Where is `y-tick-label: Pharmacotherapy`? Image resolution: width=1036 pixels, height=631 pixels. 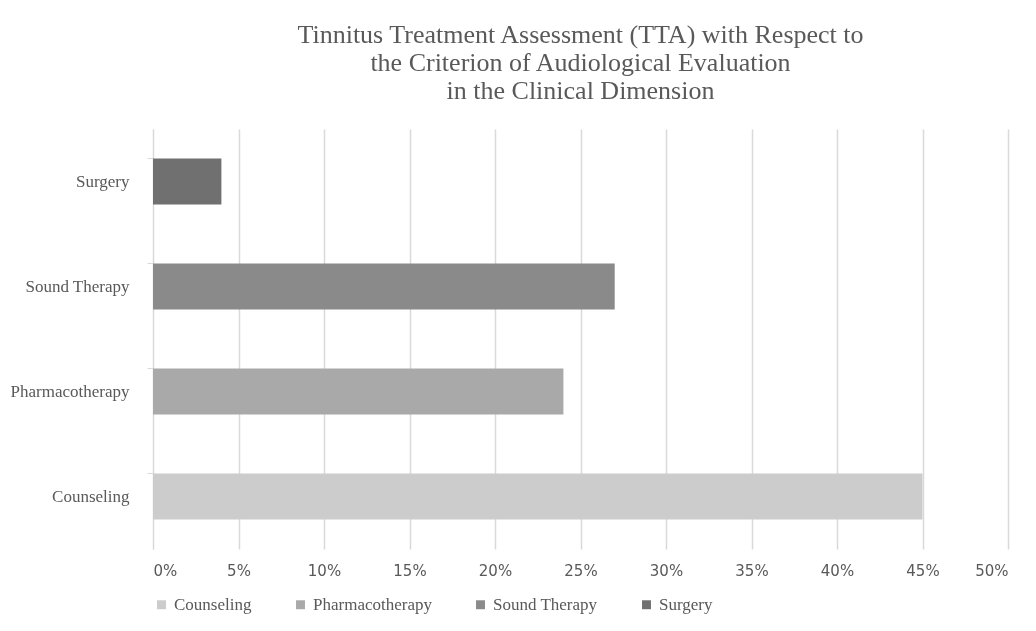
y-tick-label: Pharmacotherapy is located at coordinates (70, 391).